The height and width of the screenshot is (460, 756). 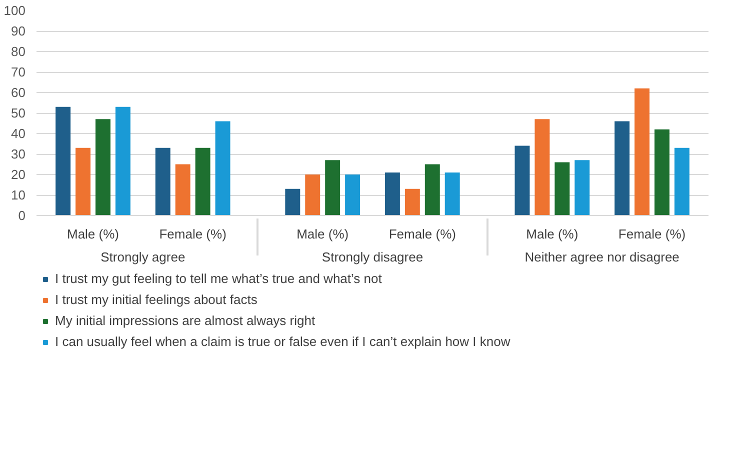 I want to click on y-tick-label: 80, so click(x=18, y=51).